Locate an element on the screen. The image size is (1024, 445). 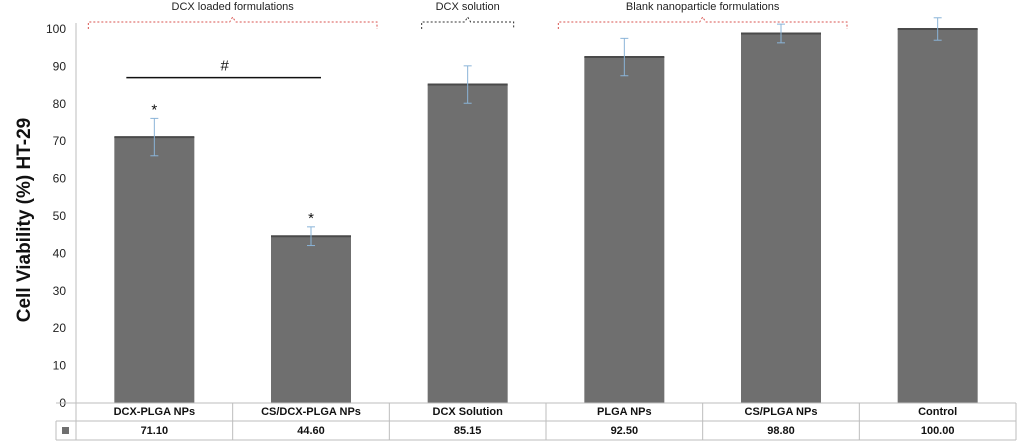
legend-key-icon is located at coordinates (65, 430).